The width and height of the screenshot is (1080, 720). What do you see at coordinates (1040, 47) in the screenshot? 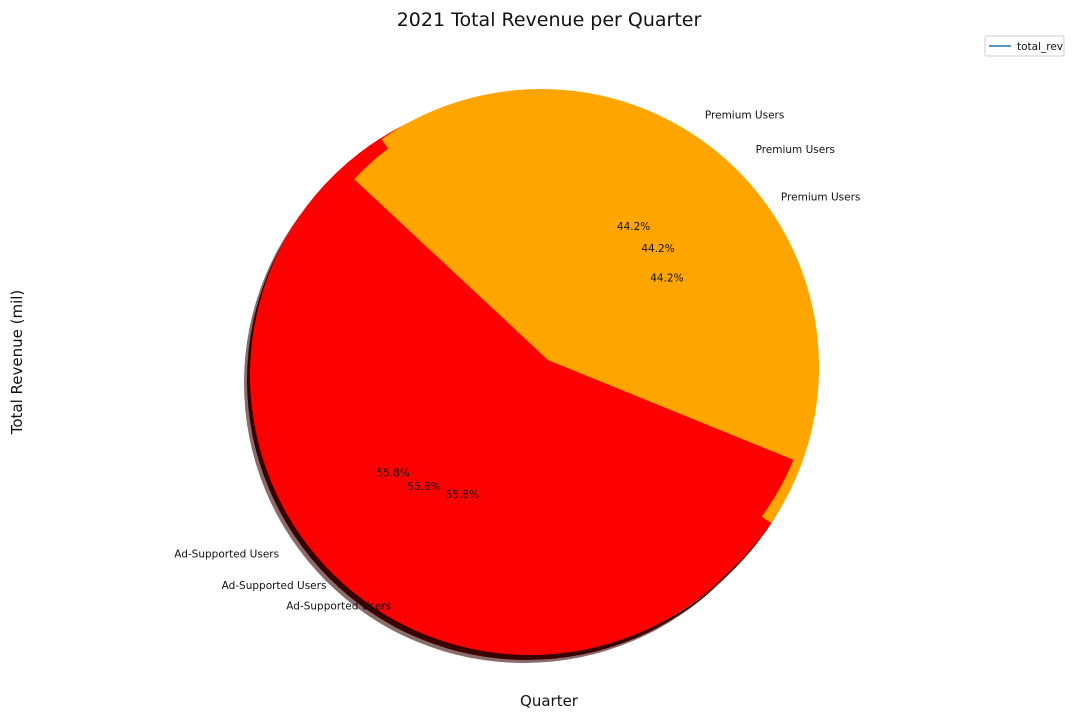
I see `legend-label-total-rev: total_rev` at bounding box center [1040, 47].